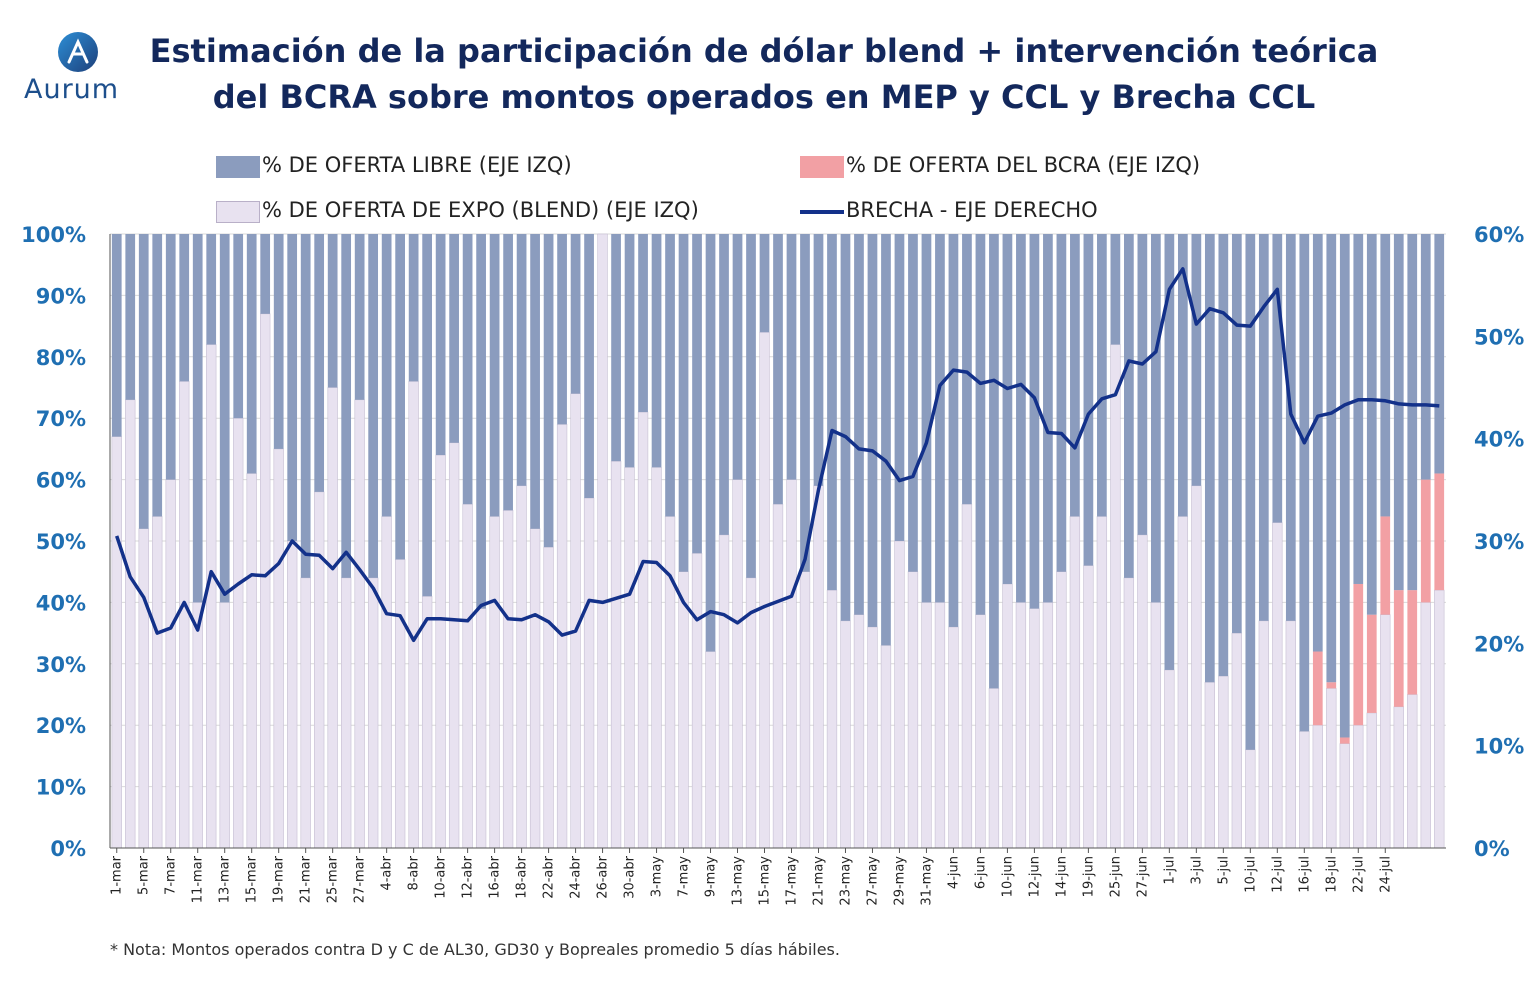 Image resolution: width=1528 pixels, height=998 pixels. I want to click on x-axis-tick: 27-may, so click(873, 881).